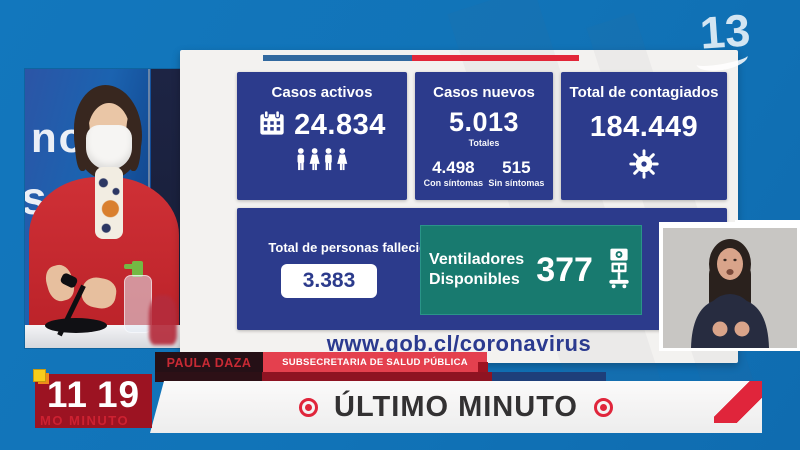 This screenshot has width=800, height=450. Describe the element at coordinates (322, 92) in the screenshot. I see `card-title: Casos activos` at that location.